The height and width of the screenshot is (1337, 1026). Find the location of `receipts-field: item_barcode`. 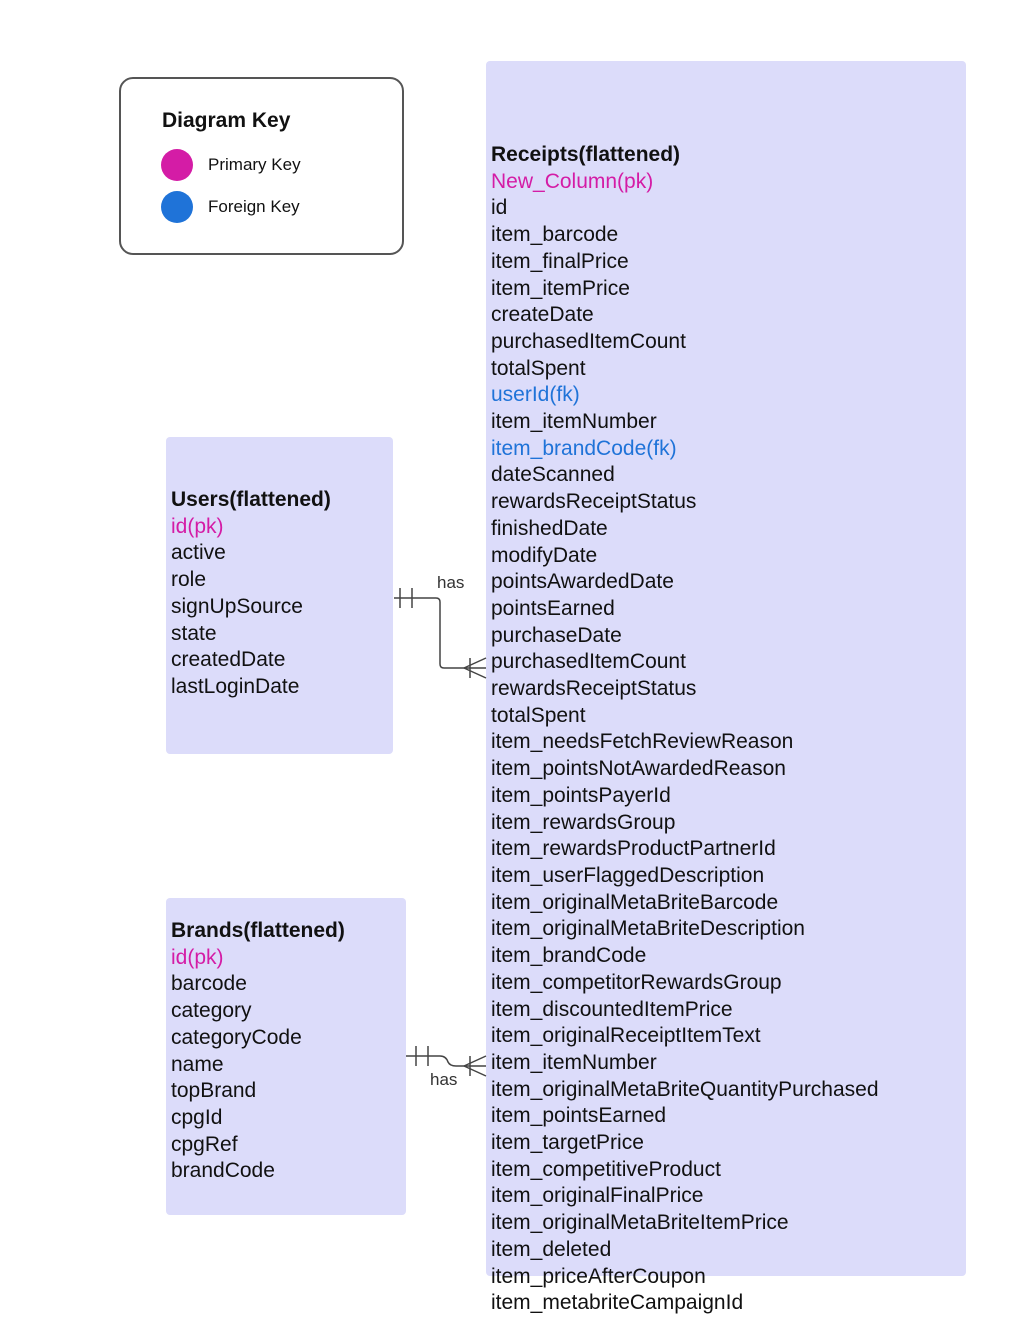

receipts-field: item_barcode is located at coordinates (555, 235).